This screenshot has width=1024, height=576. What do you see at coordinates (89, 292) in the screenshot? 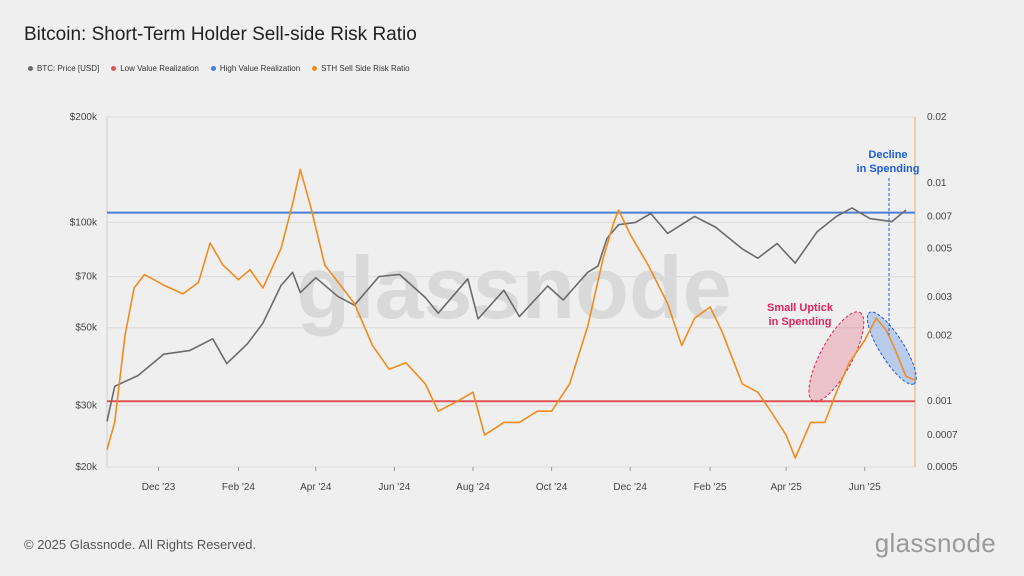
I see `y-axis-left: $20k $30k $50k $70k $100k $200k` at bounding box center [89, 292].